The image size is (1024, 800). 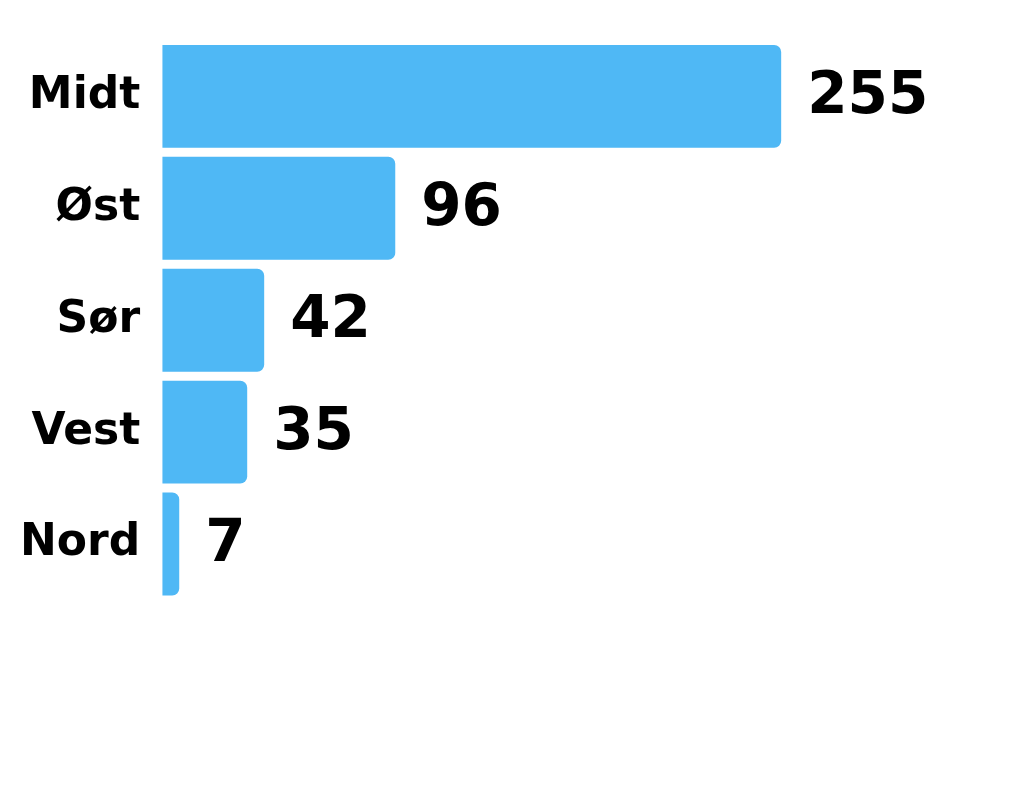 What do you see at coordinates (98, 204) in the screenshot?
I see `y-tick-label: Øst` at bounding box center [98, 204].